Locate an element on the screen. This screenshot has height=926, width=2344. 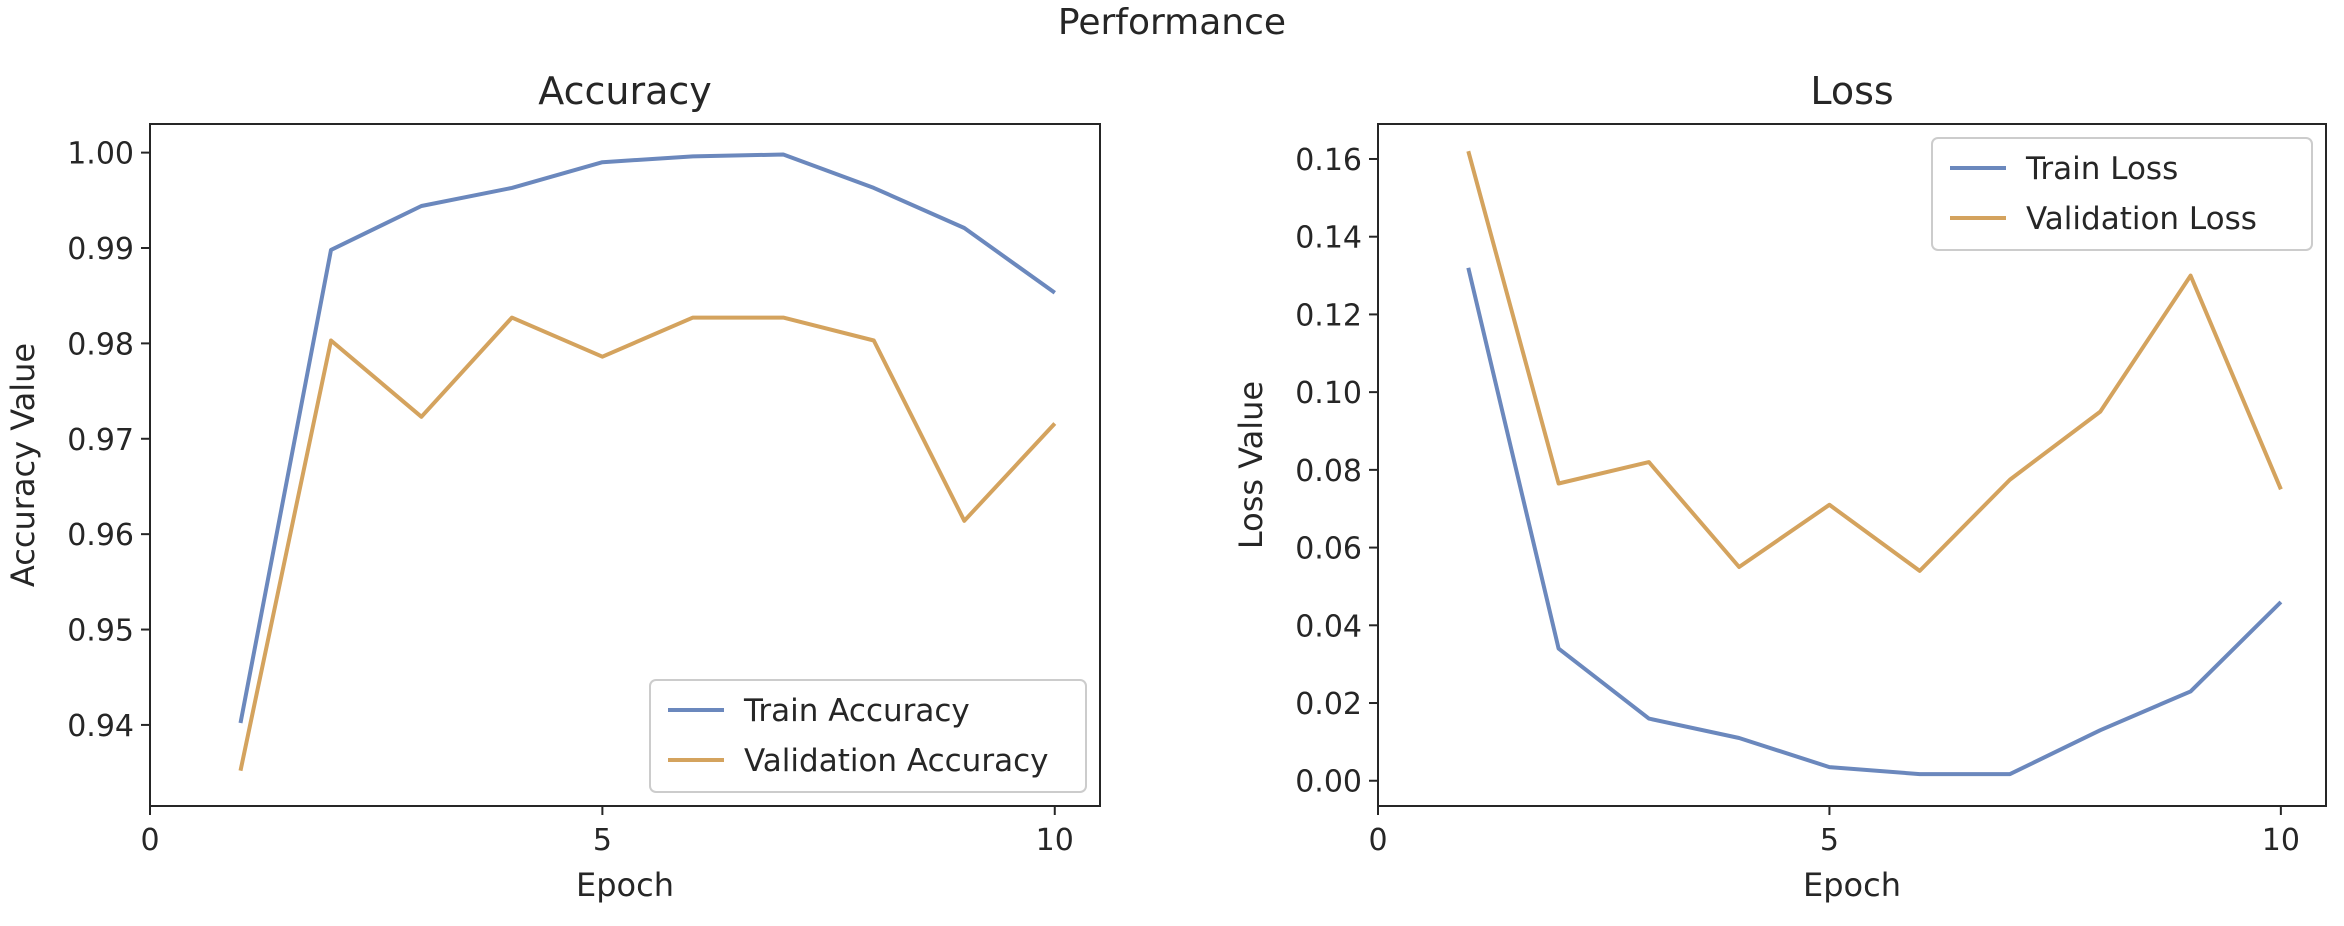
loss-y-tick-label: 0.14 is located at coordinates (1328, 238).